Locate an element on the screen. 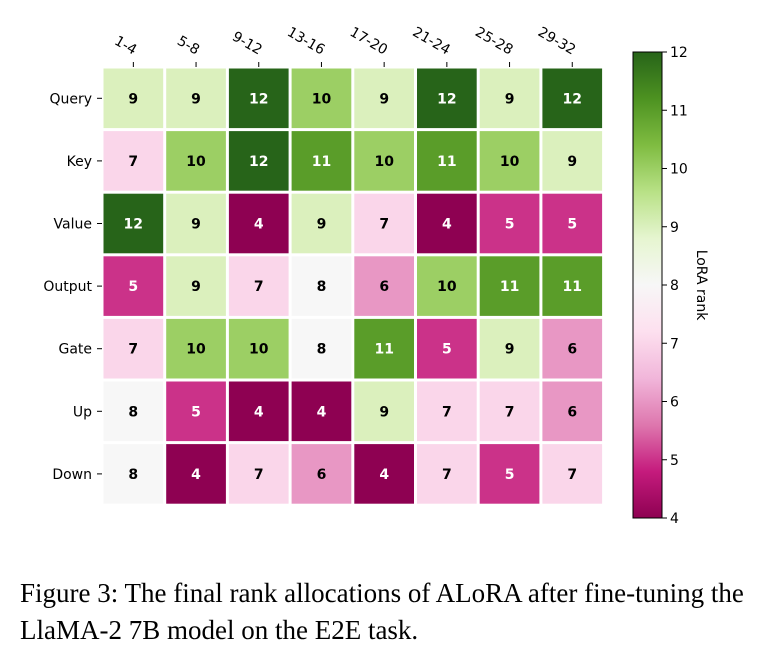  x-axis: 1-4 5-8 9-12 13-16 17-20 21-24 25-28 29-32 is located at coordinates (345, 45).